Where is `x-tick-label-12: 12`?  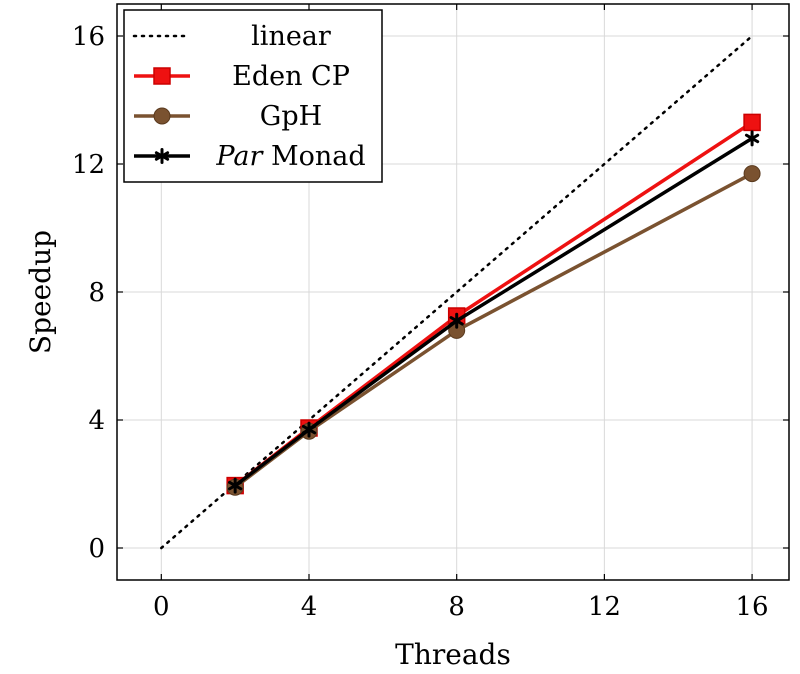
x-tick-label-12: 12 is located at coordinates (604, 607).